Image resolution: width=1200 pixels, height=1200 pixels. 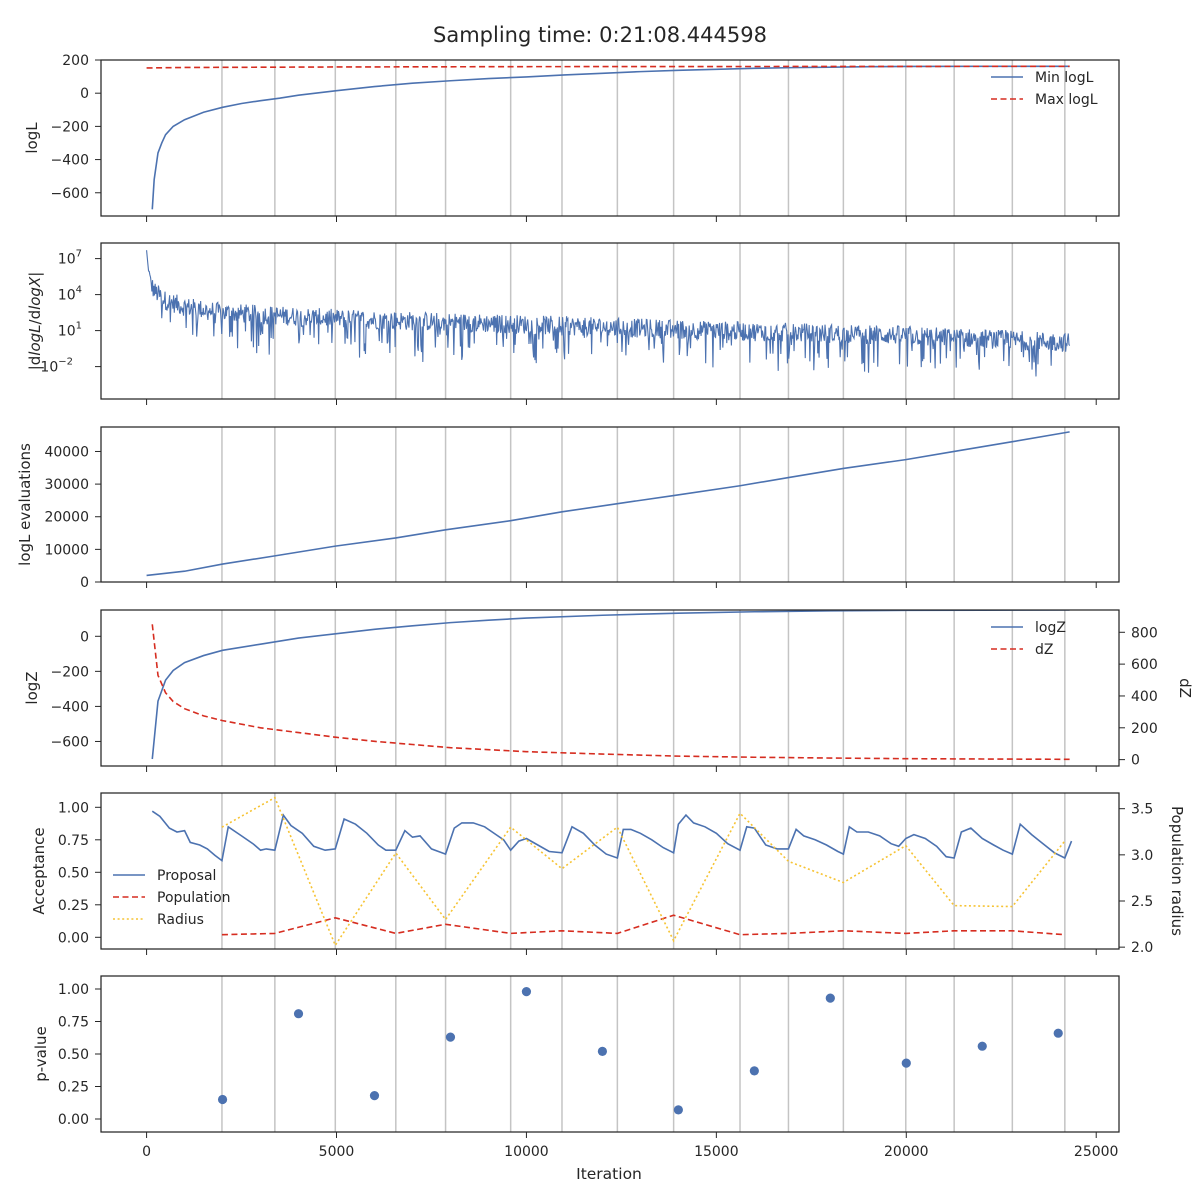 I want to click on y-tick-label: 20000, so click(x=66, y=518).